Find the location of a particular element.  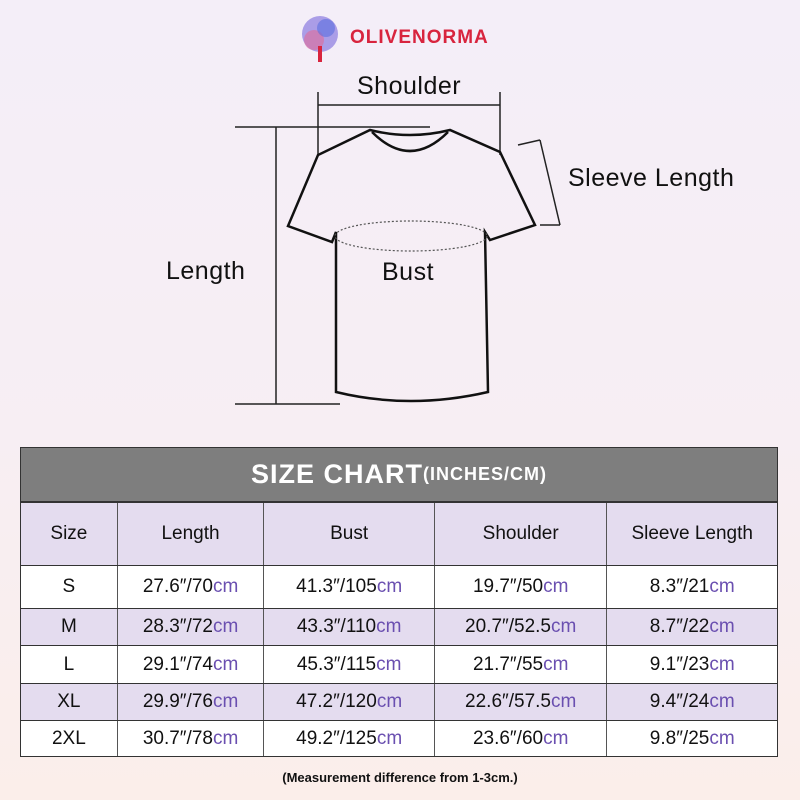

cell-value: S is located at coordinates (69, 586).